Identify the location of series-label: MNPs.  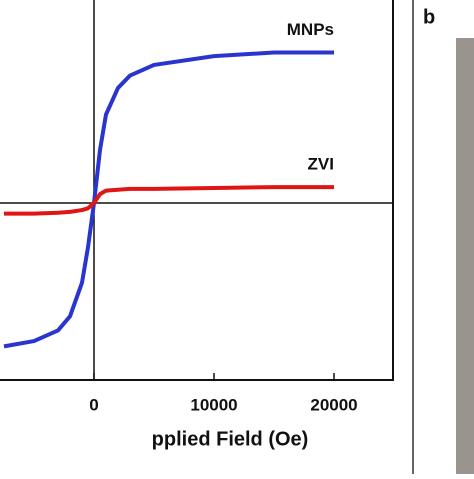
(310, 29).